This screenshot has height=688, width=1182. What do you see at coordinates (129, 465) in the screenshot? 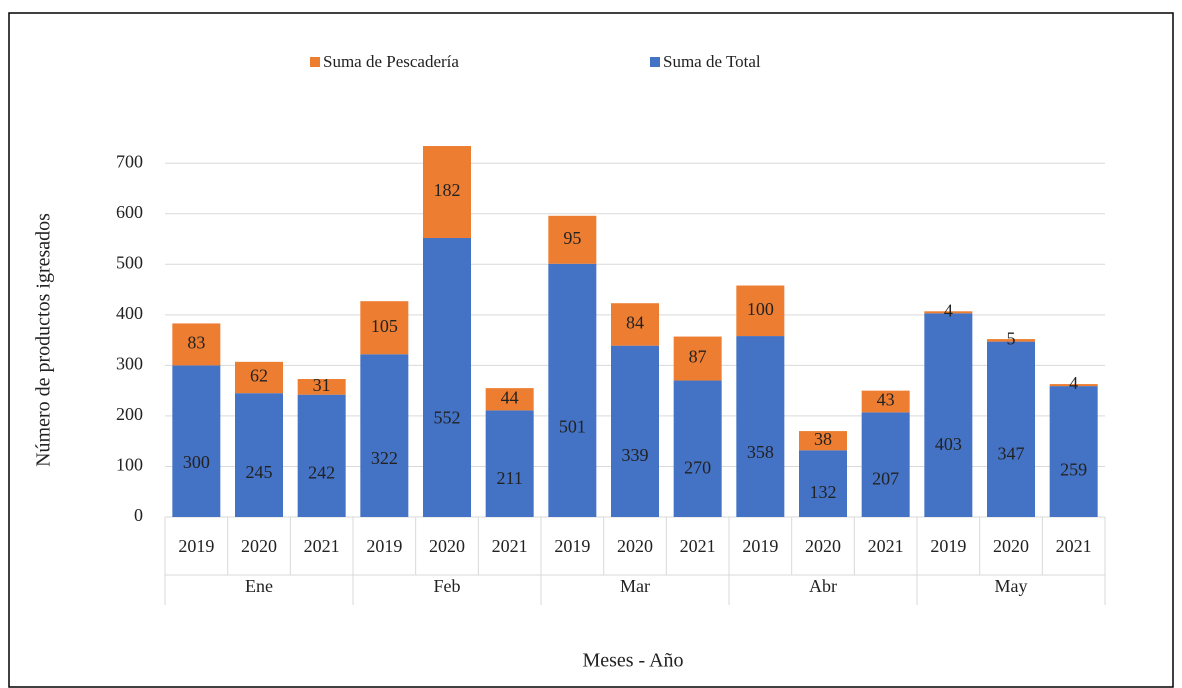
I see `y-tick-label: 100` at bounding box center [129, 465].